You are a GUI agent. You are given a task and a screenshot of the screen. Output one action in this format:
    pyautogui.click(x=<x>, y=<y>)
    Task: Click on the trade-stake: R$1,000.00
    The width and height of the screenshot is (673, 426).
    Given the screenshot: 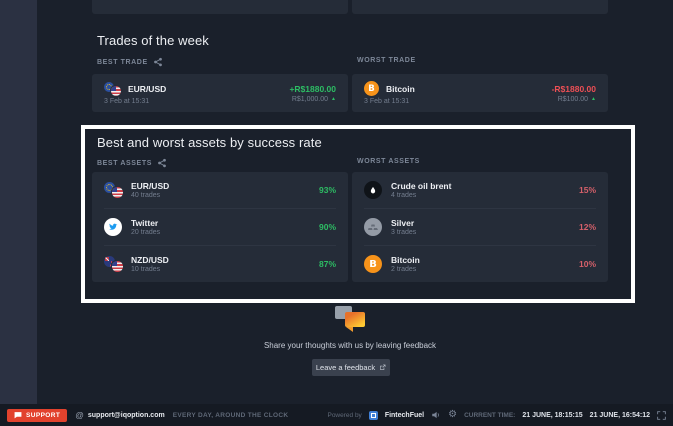 What is the action you would take?
    pyautogui.click(x=310, y=99)
    